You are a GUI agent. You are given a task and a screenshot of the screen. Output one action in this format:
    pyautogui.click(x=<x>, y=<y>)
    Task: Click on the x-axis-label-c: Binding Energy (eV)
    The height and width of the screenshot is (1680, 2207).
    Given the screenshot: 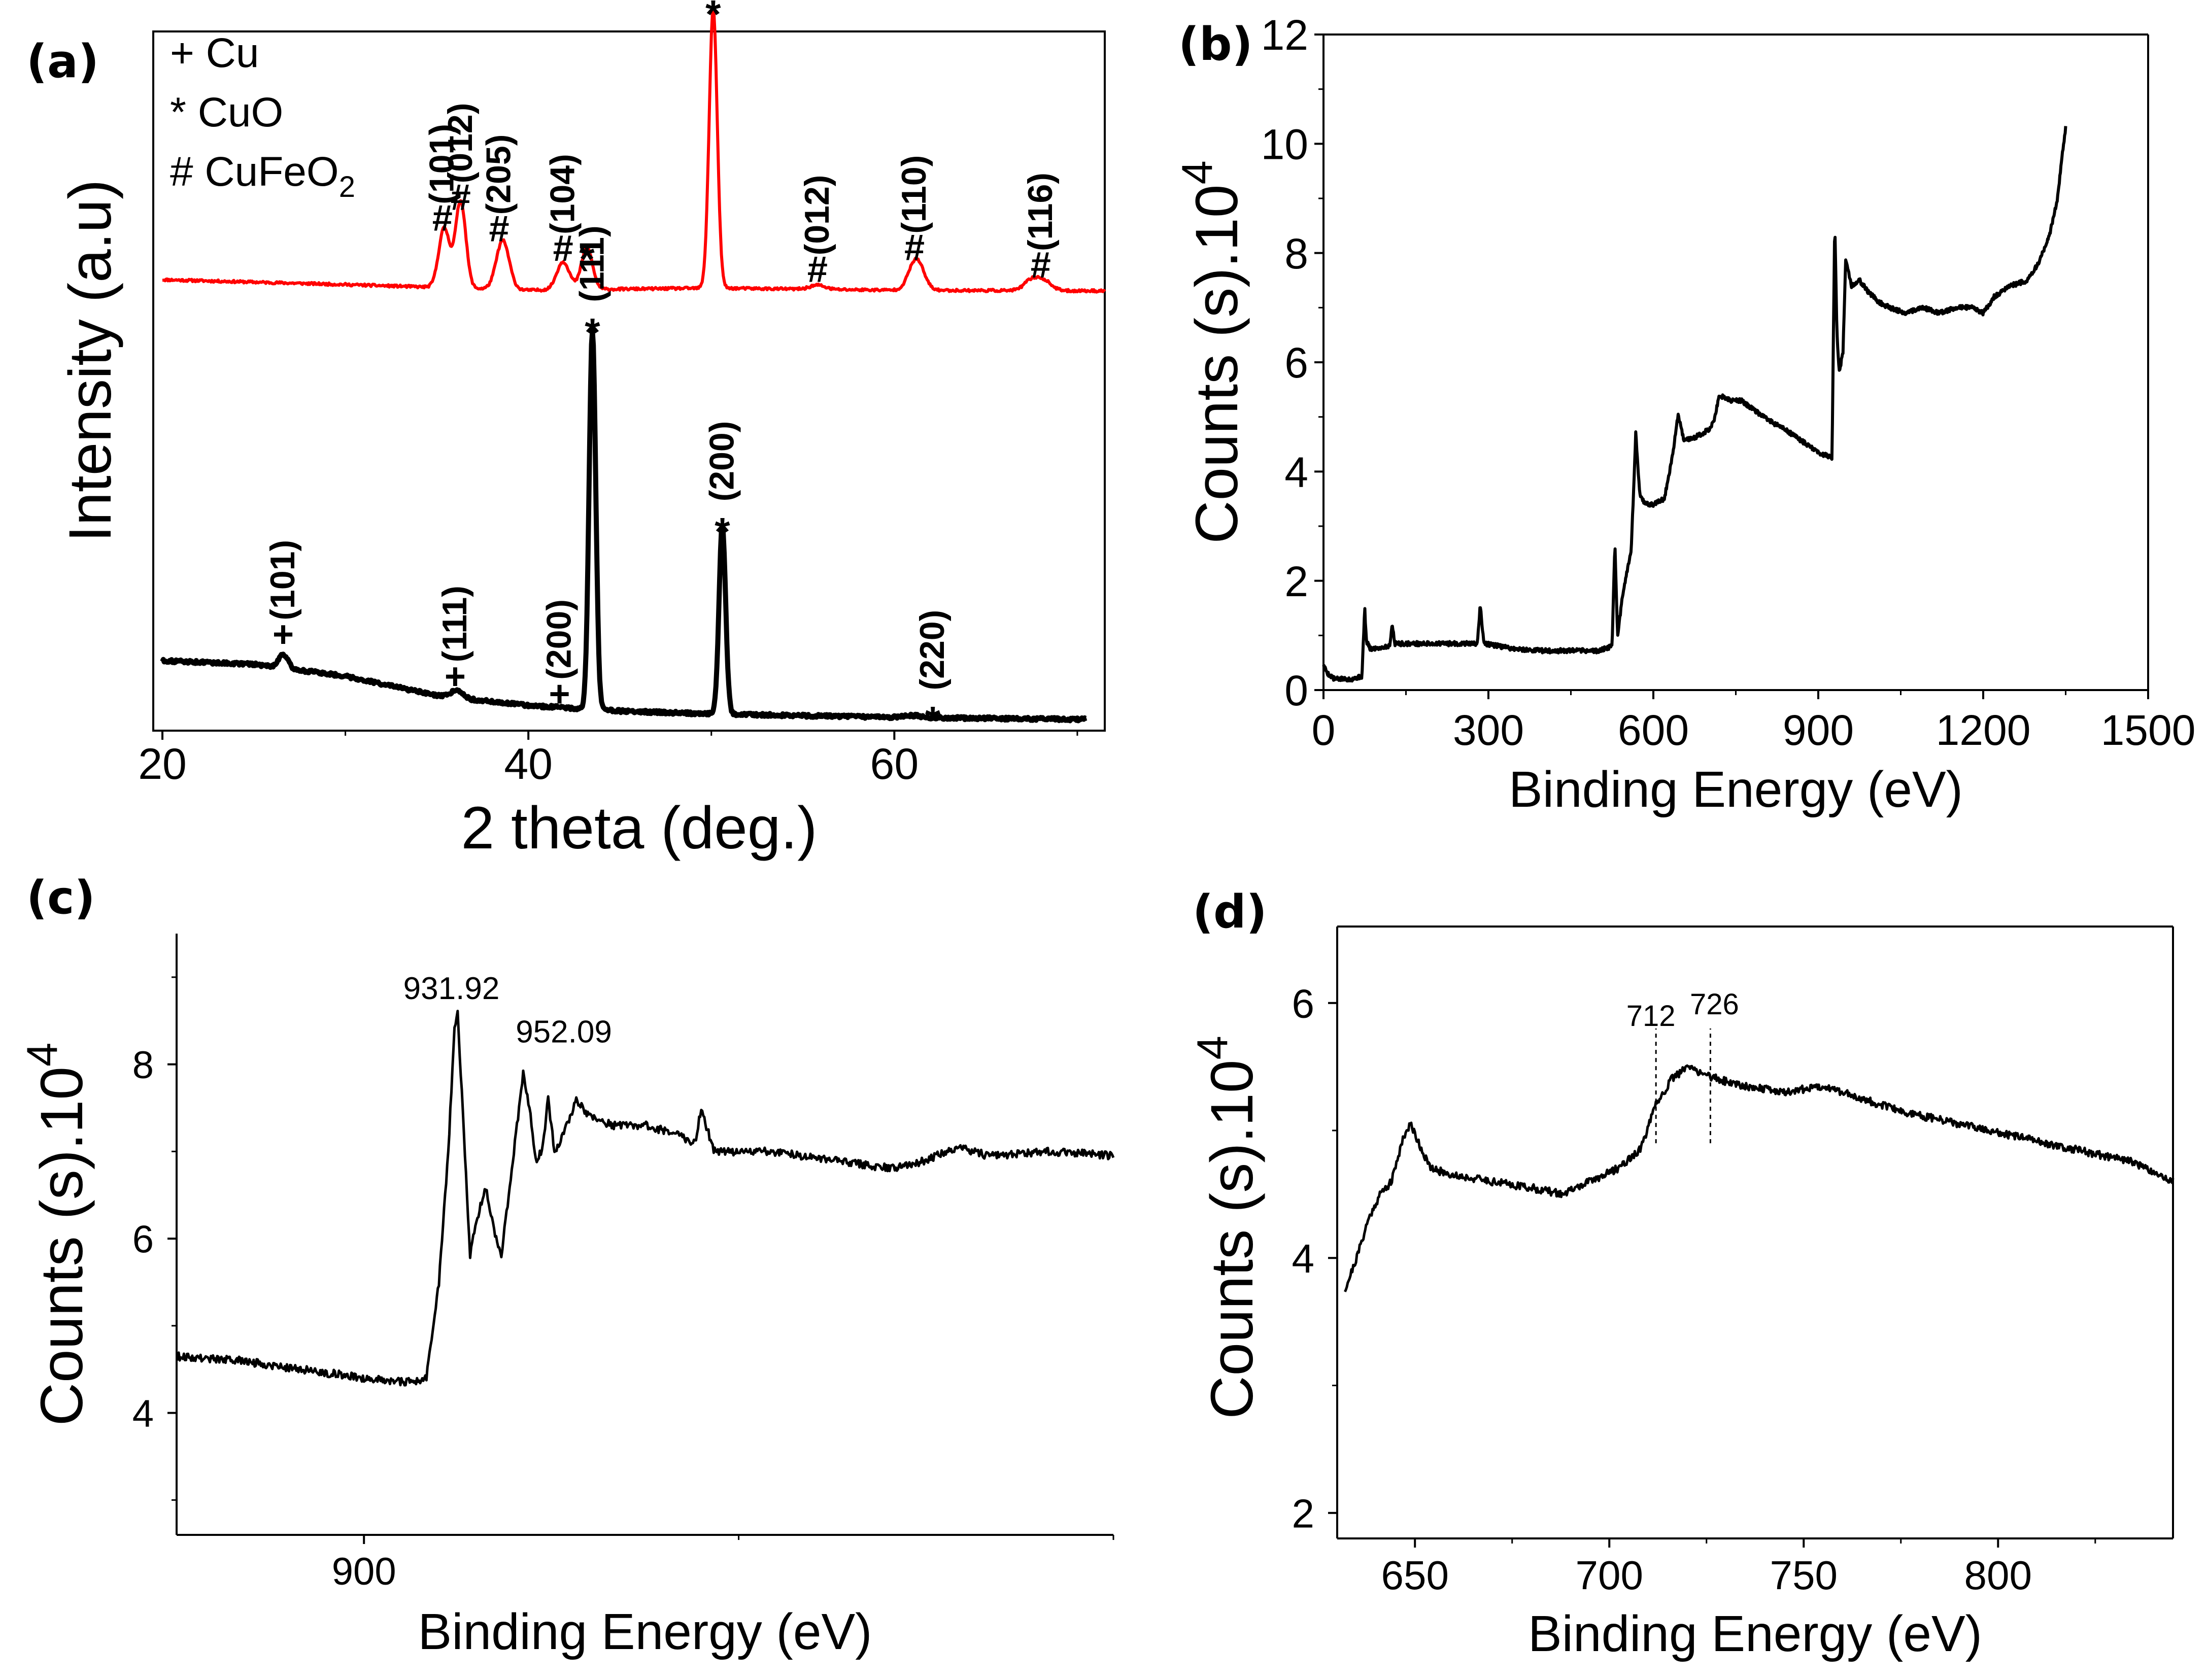 What is the action you would take?
    pyautogui.click(x=645, y=1631)
    